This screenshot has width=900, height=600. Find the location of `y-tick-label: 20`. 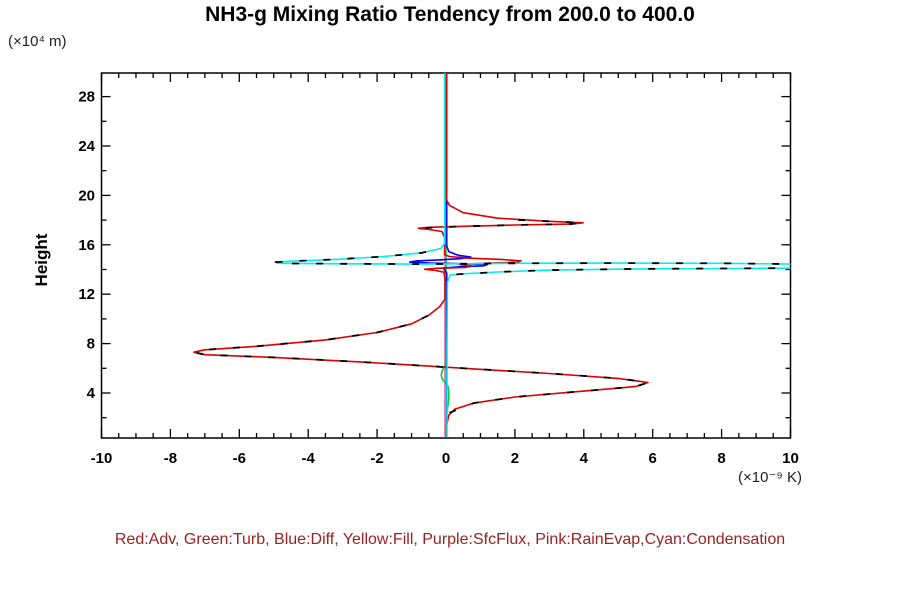

y-tick-label: 20 is located at coordinates (86, 195).